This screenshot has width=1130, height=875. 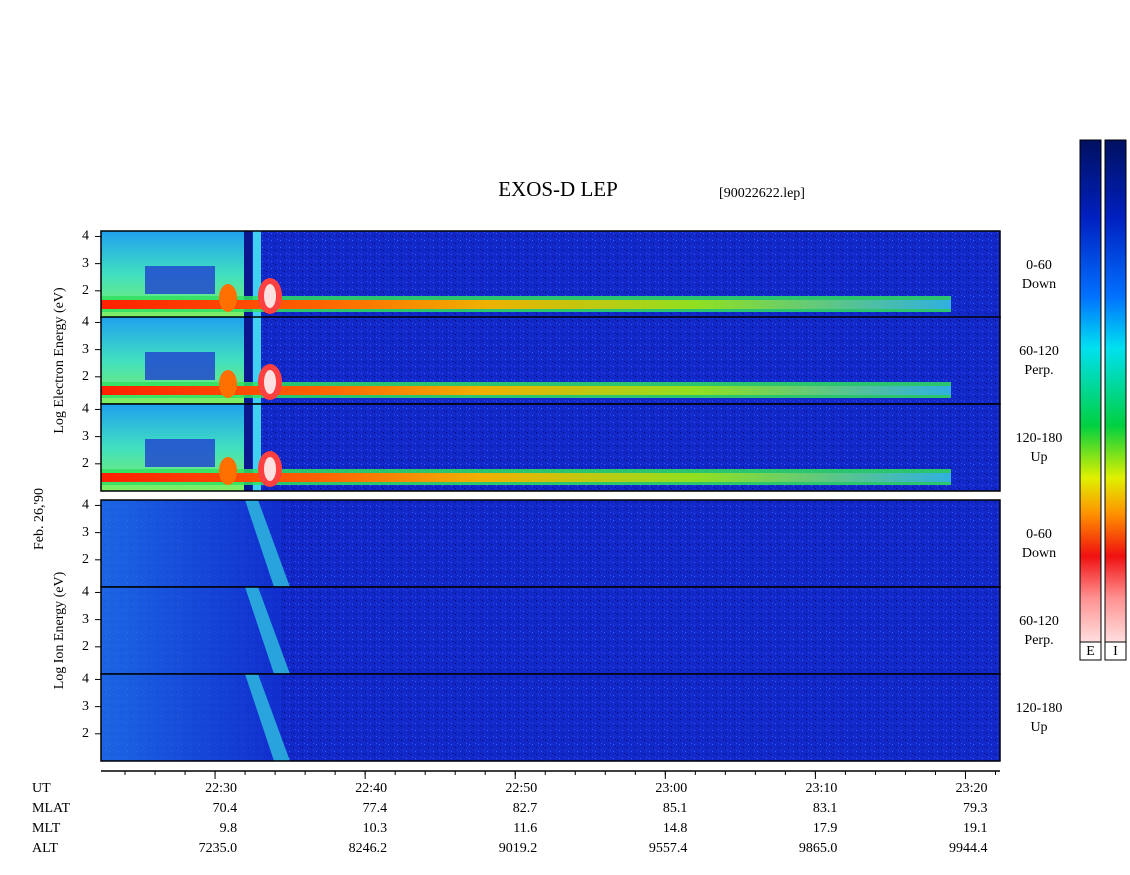 What do you see at coordinates (558, 189) in the screenshot?
I see `chart-title: EXOS-D LEP` at bounding box center [558, 189].